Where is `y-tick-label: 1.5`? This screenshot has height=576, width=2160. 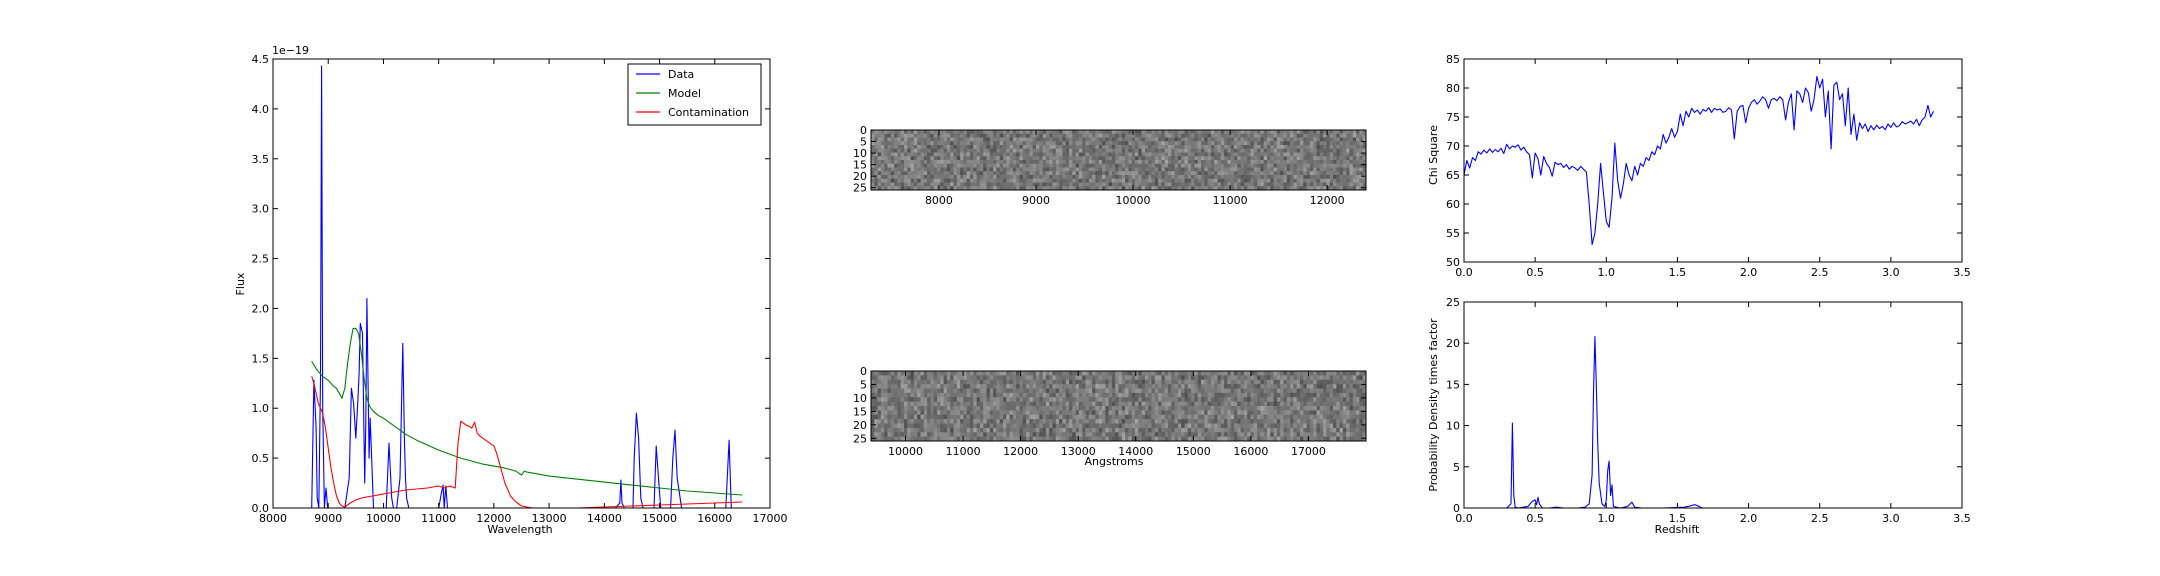
y-tick-label: 1.5 is located at coordinates (261, 358).